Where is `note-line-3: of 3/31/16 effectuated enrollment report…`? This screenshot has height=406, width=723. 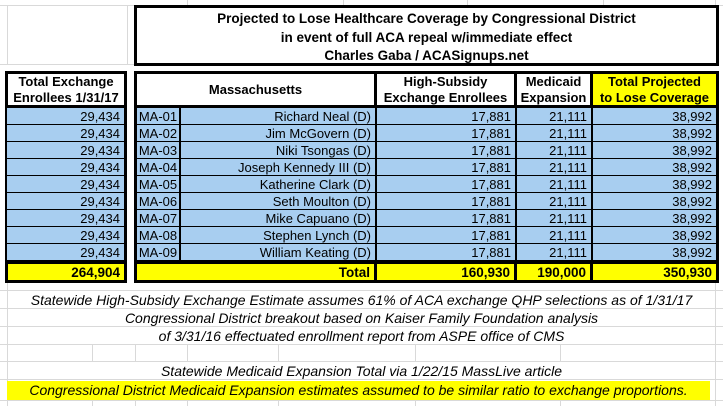
note-line-3: of 3/31/16 effectuated enrollment report… is located at coordinates (361, 336).